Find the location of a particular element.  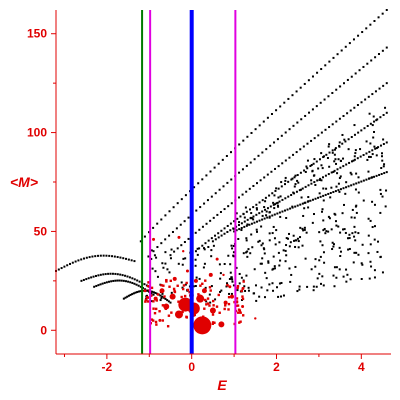

strength-points is located at coordinates (200, 285).